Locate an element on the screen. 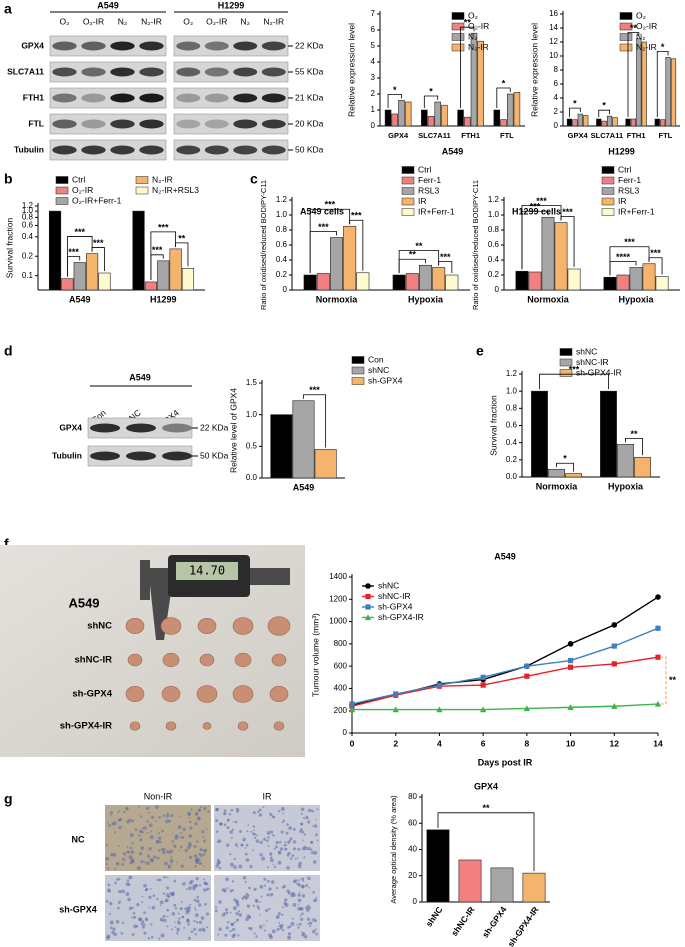 Image resolution: width=685 pixels, height=947 pixels. tumour is located at coordinates (207, 660).